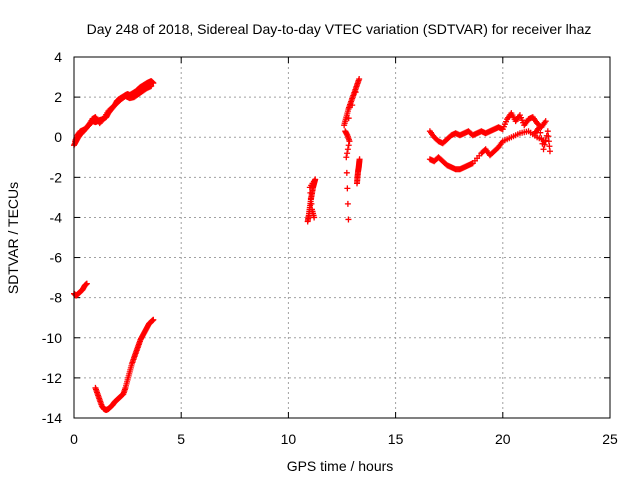 This screenshot has width=640, height=480. What do you see at coordinates (124, 364) in the screenshot?
I see `series-track-descent` at bounding box center [124, 364].